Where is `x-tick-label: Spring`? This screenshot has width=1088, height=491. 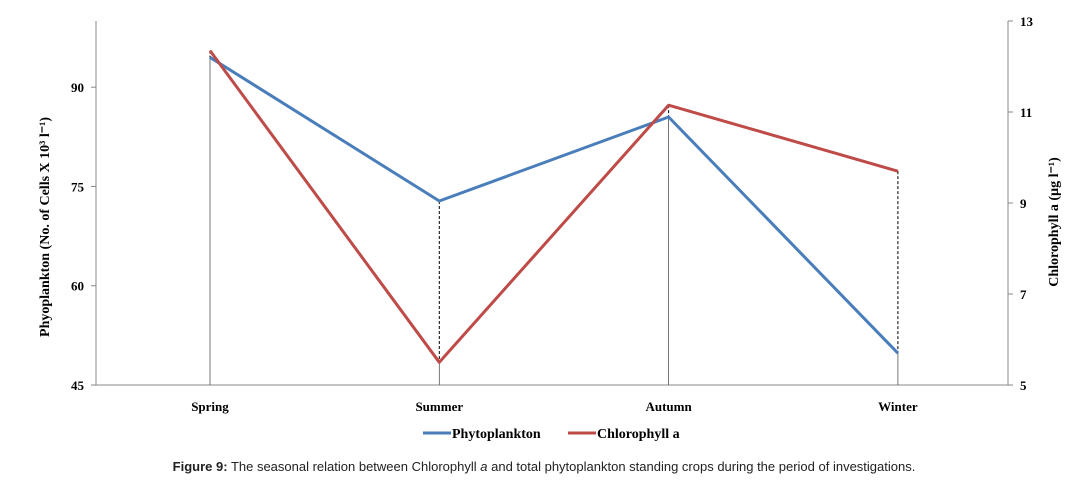 x-tick-label: Spring is located at coordinates (210, 406).